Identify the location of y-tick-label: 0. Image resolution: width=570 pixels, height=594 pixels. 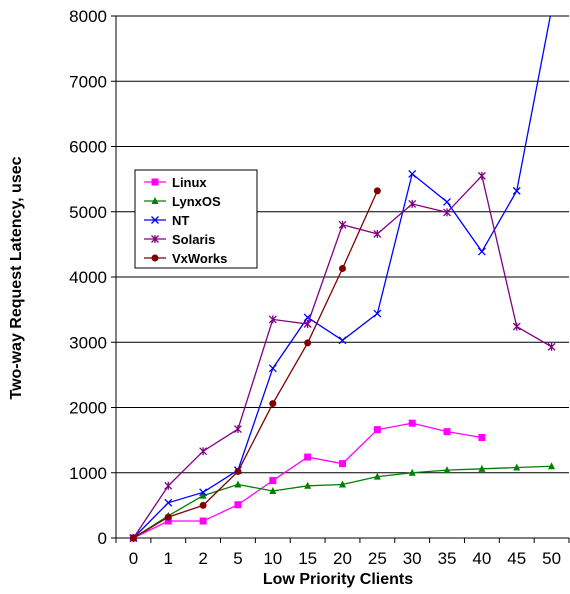
(102, 538).